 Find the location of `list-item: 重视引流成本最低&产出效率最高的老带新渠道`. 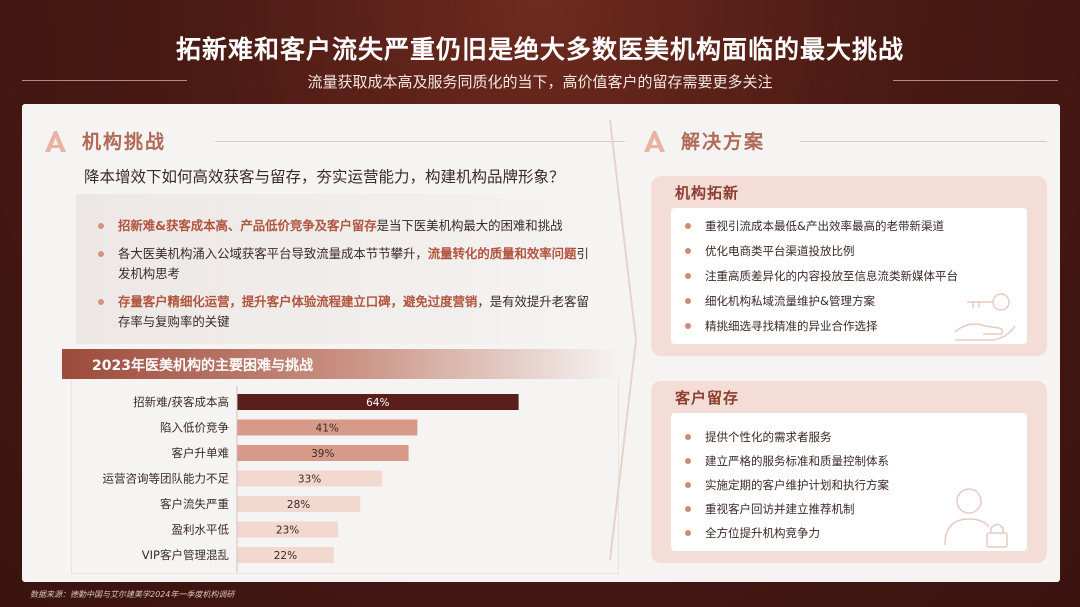

list-item: 重视引流成本最低&产出效率最高的老带新渠道 is located at coordinates (814, 226).